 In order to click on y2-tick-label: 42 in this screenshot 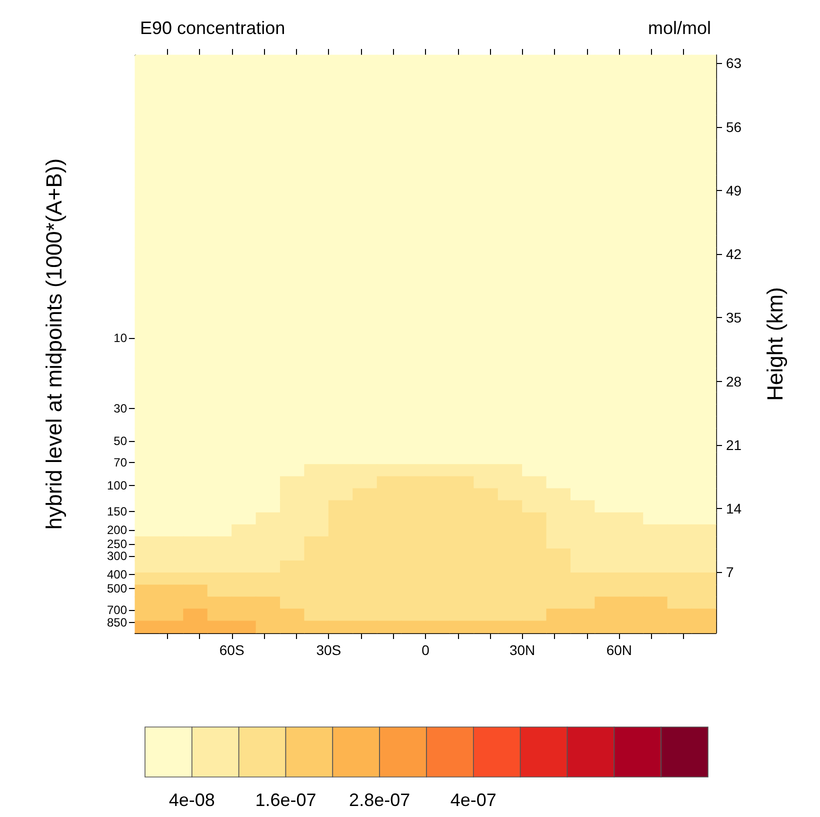, I will do `click(734, 254)`.